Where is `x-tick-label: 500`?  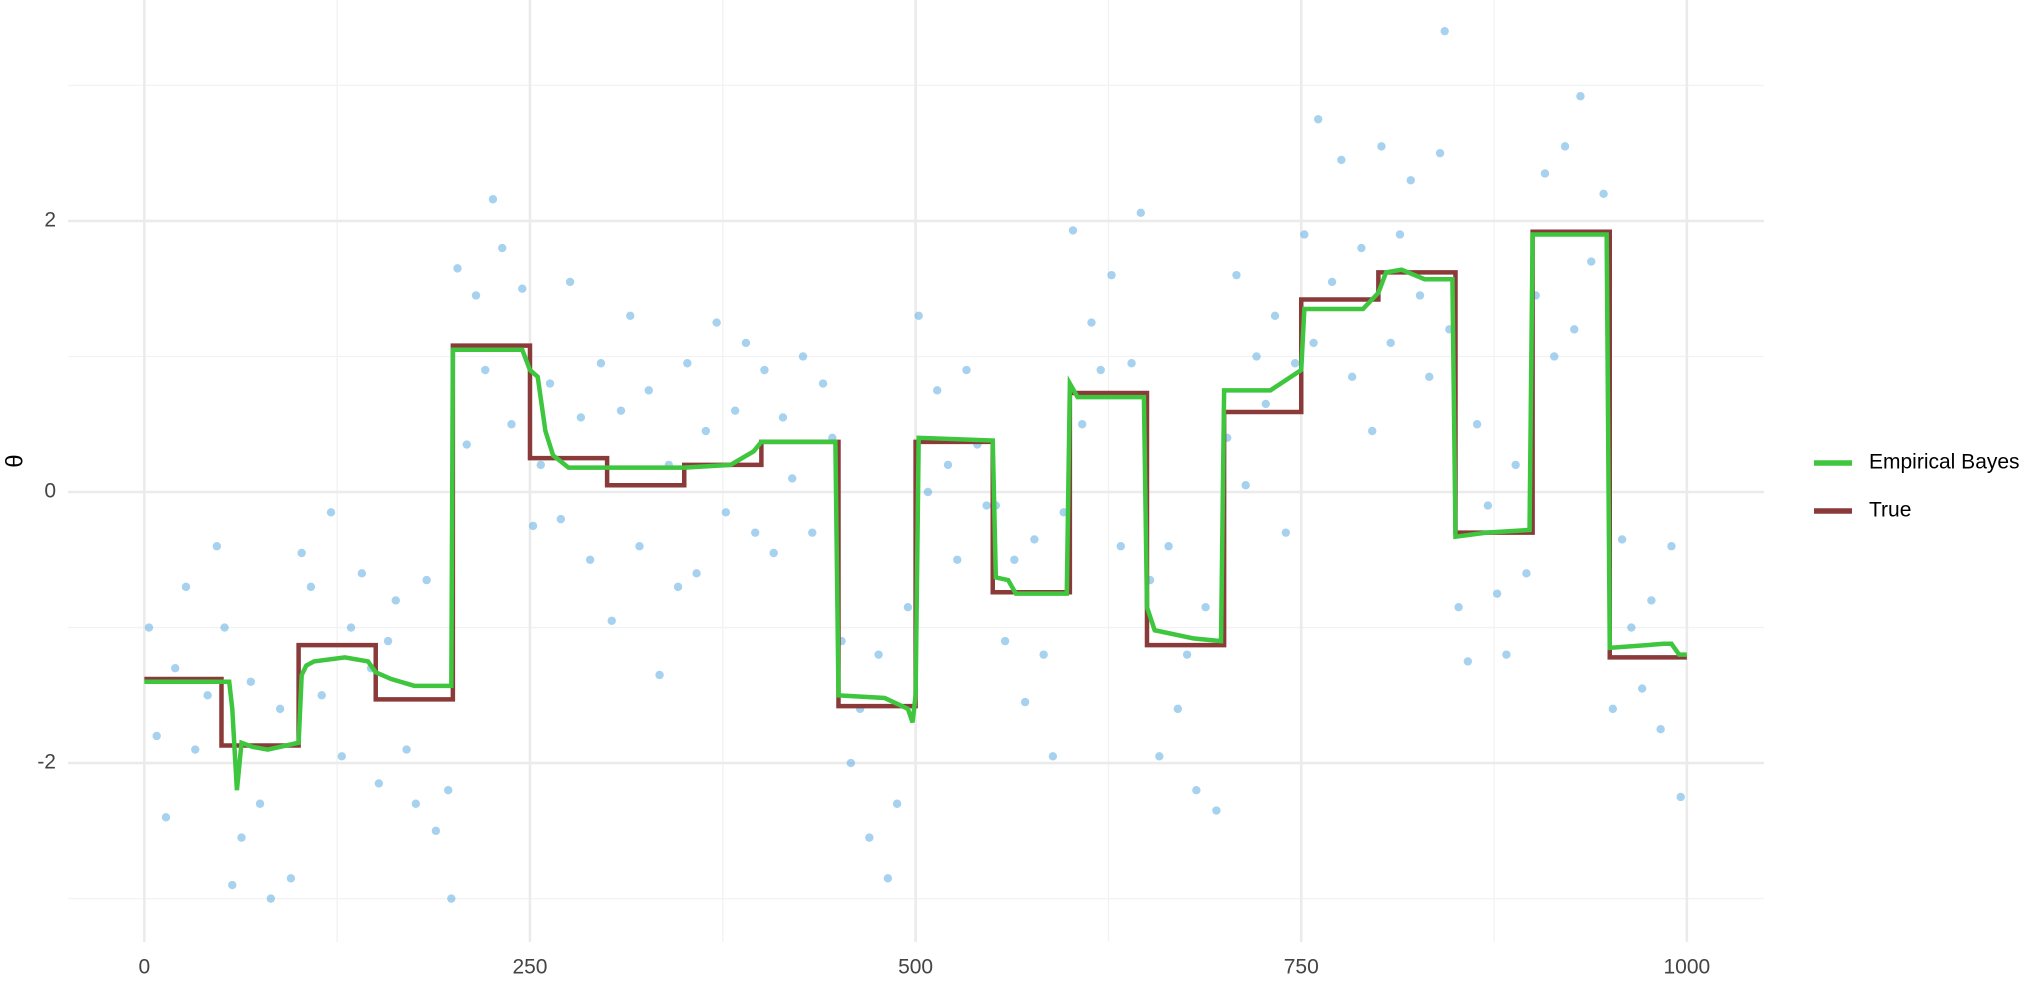
x-tick-label: 500 is located at coordinates (915, 967).